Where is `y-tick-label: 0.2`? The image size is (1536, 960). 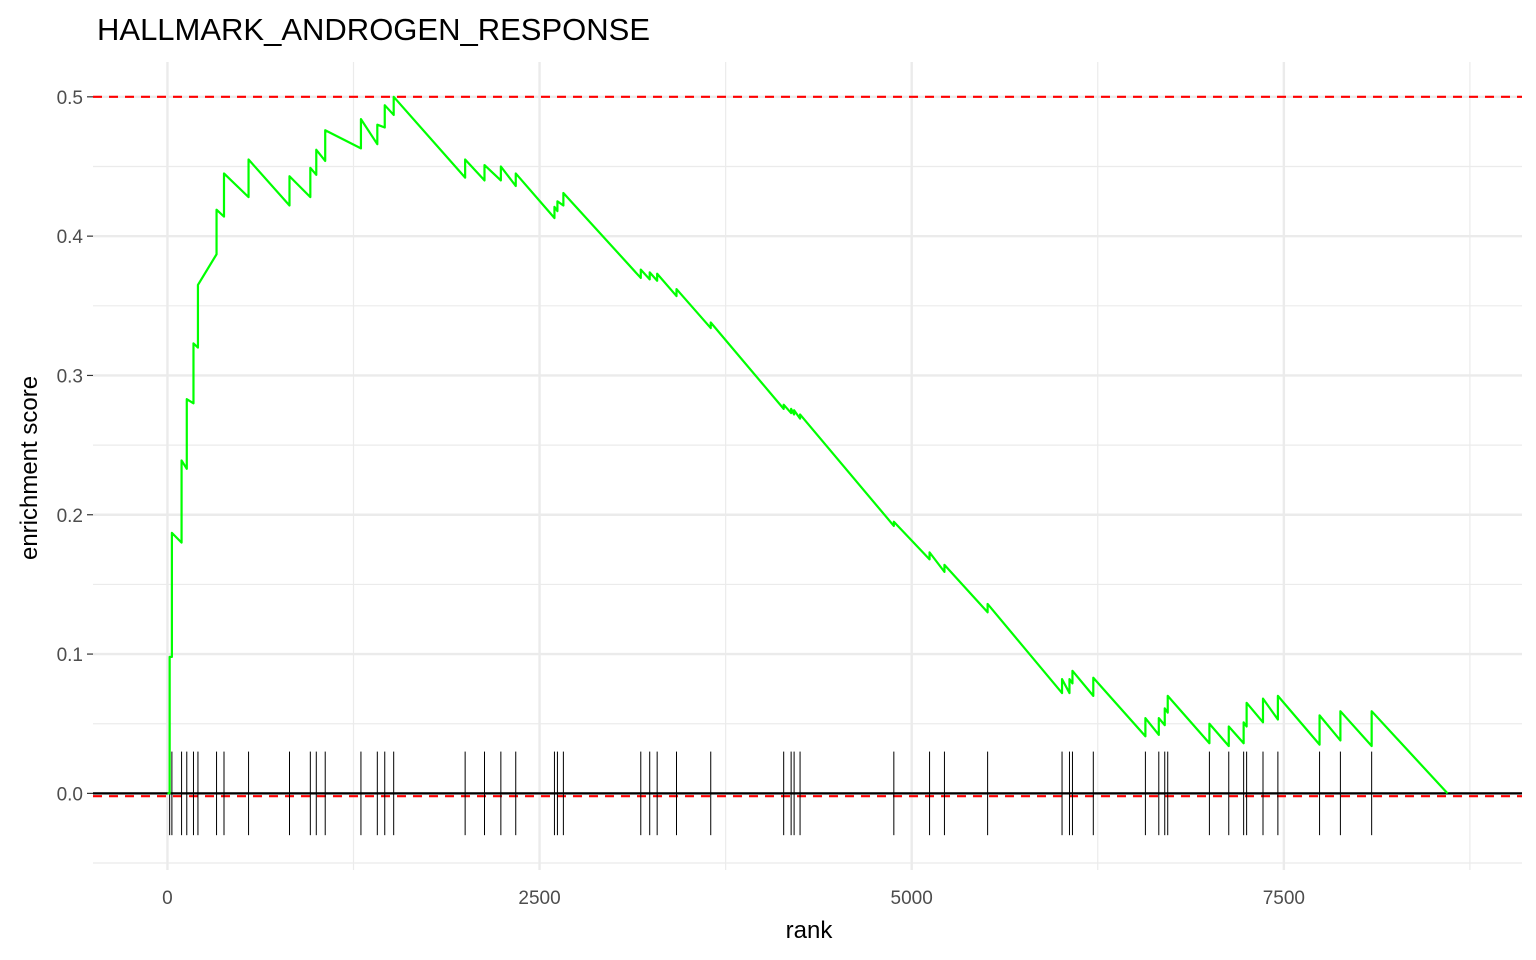
y-tick-label: 0.2 is located at coordinates (70, 516).